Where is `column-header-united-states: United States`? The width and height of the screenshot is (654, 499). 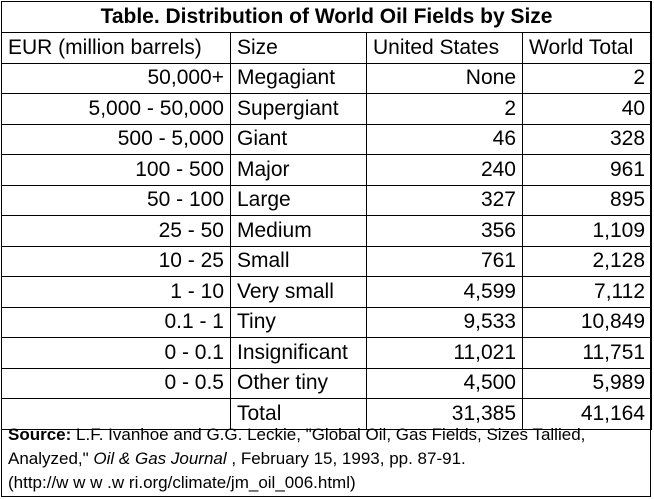
column-header-united-states: United States is located at coordinates (444, 48).